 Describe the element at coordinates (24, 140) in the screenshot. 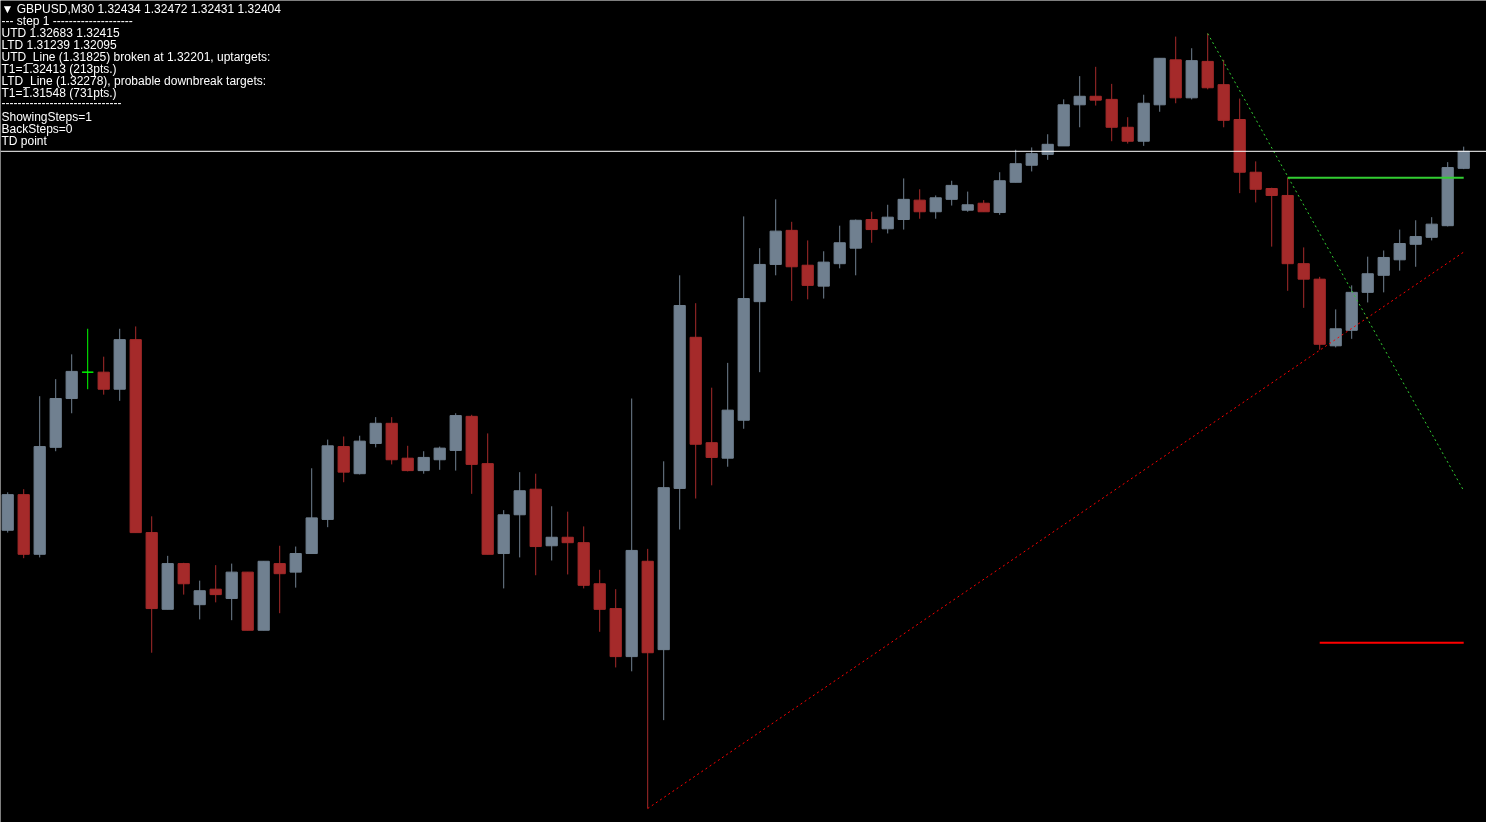

I see `annotation: TD point` at that location.